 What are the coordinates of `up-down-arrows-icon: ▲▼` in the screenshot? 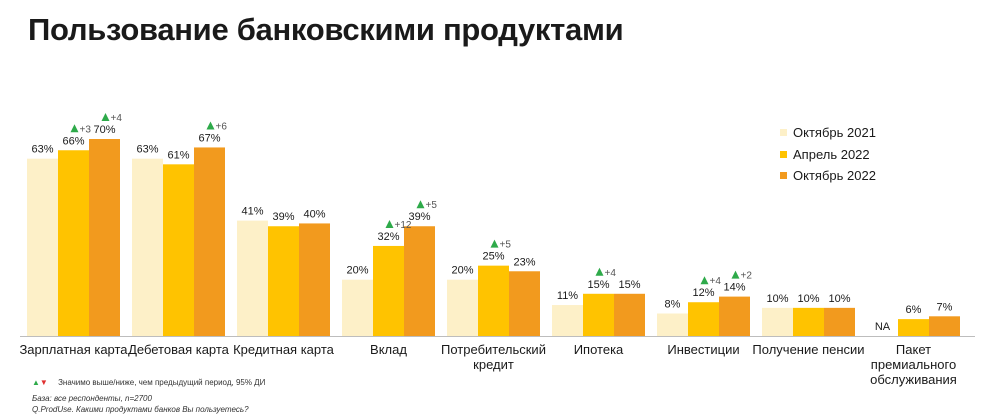 It's located at (40, 382).